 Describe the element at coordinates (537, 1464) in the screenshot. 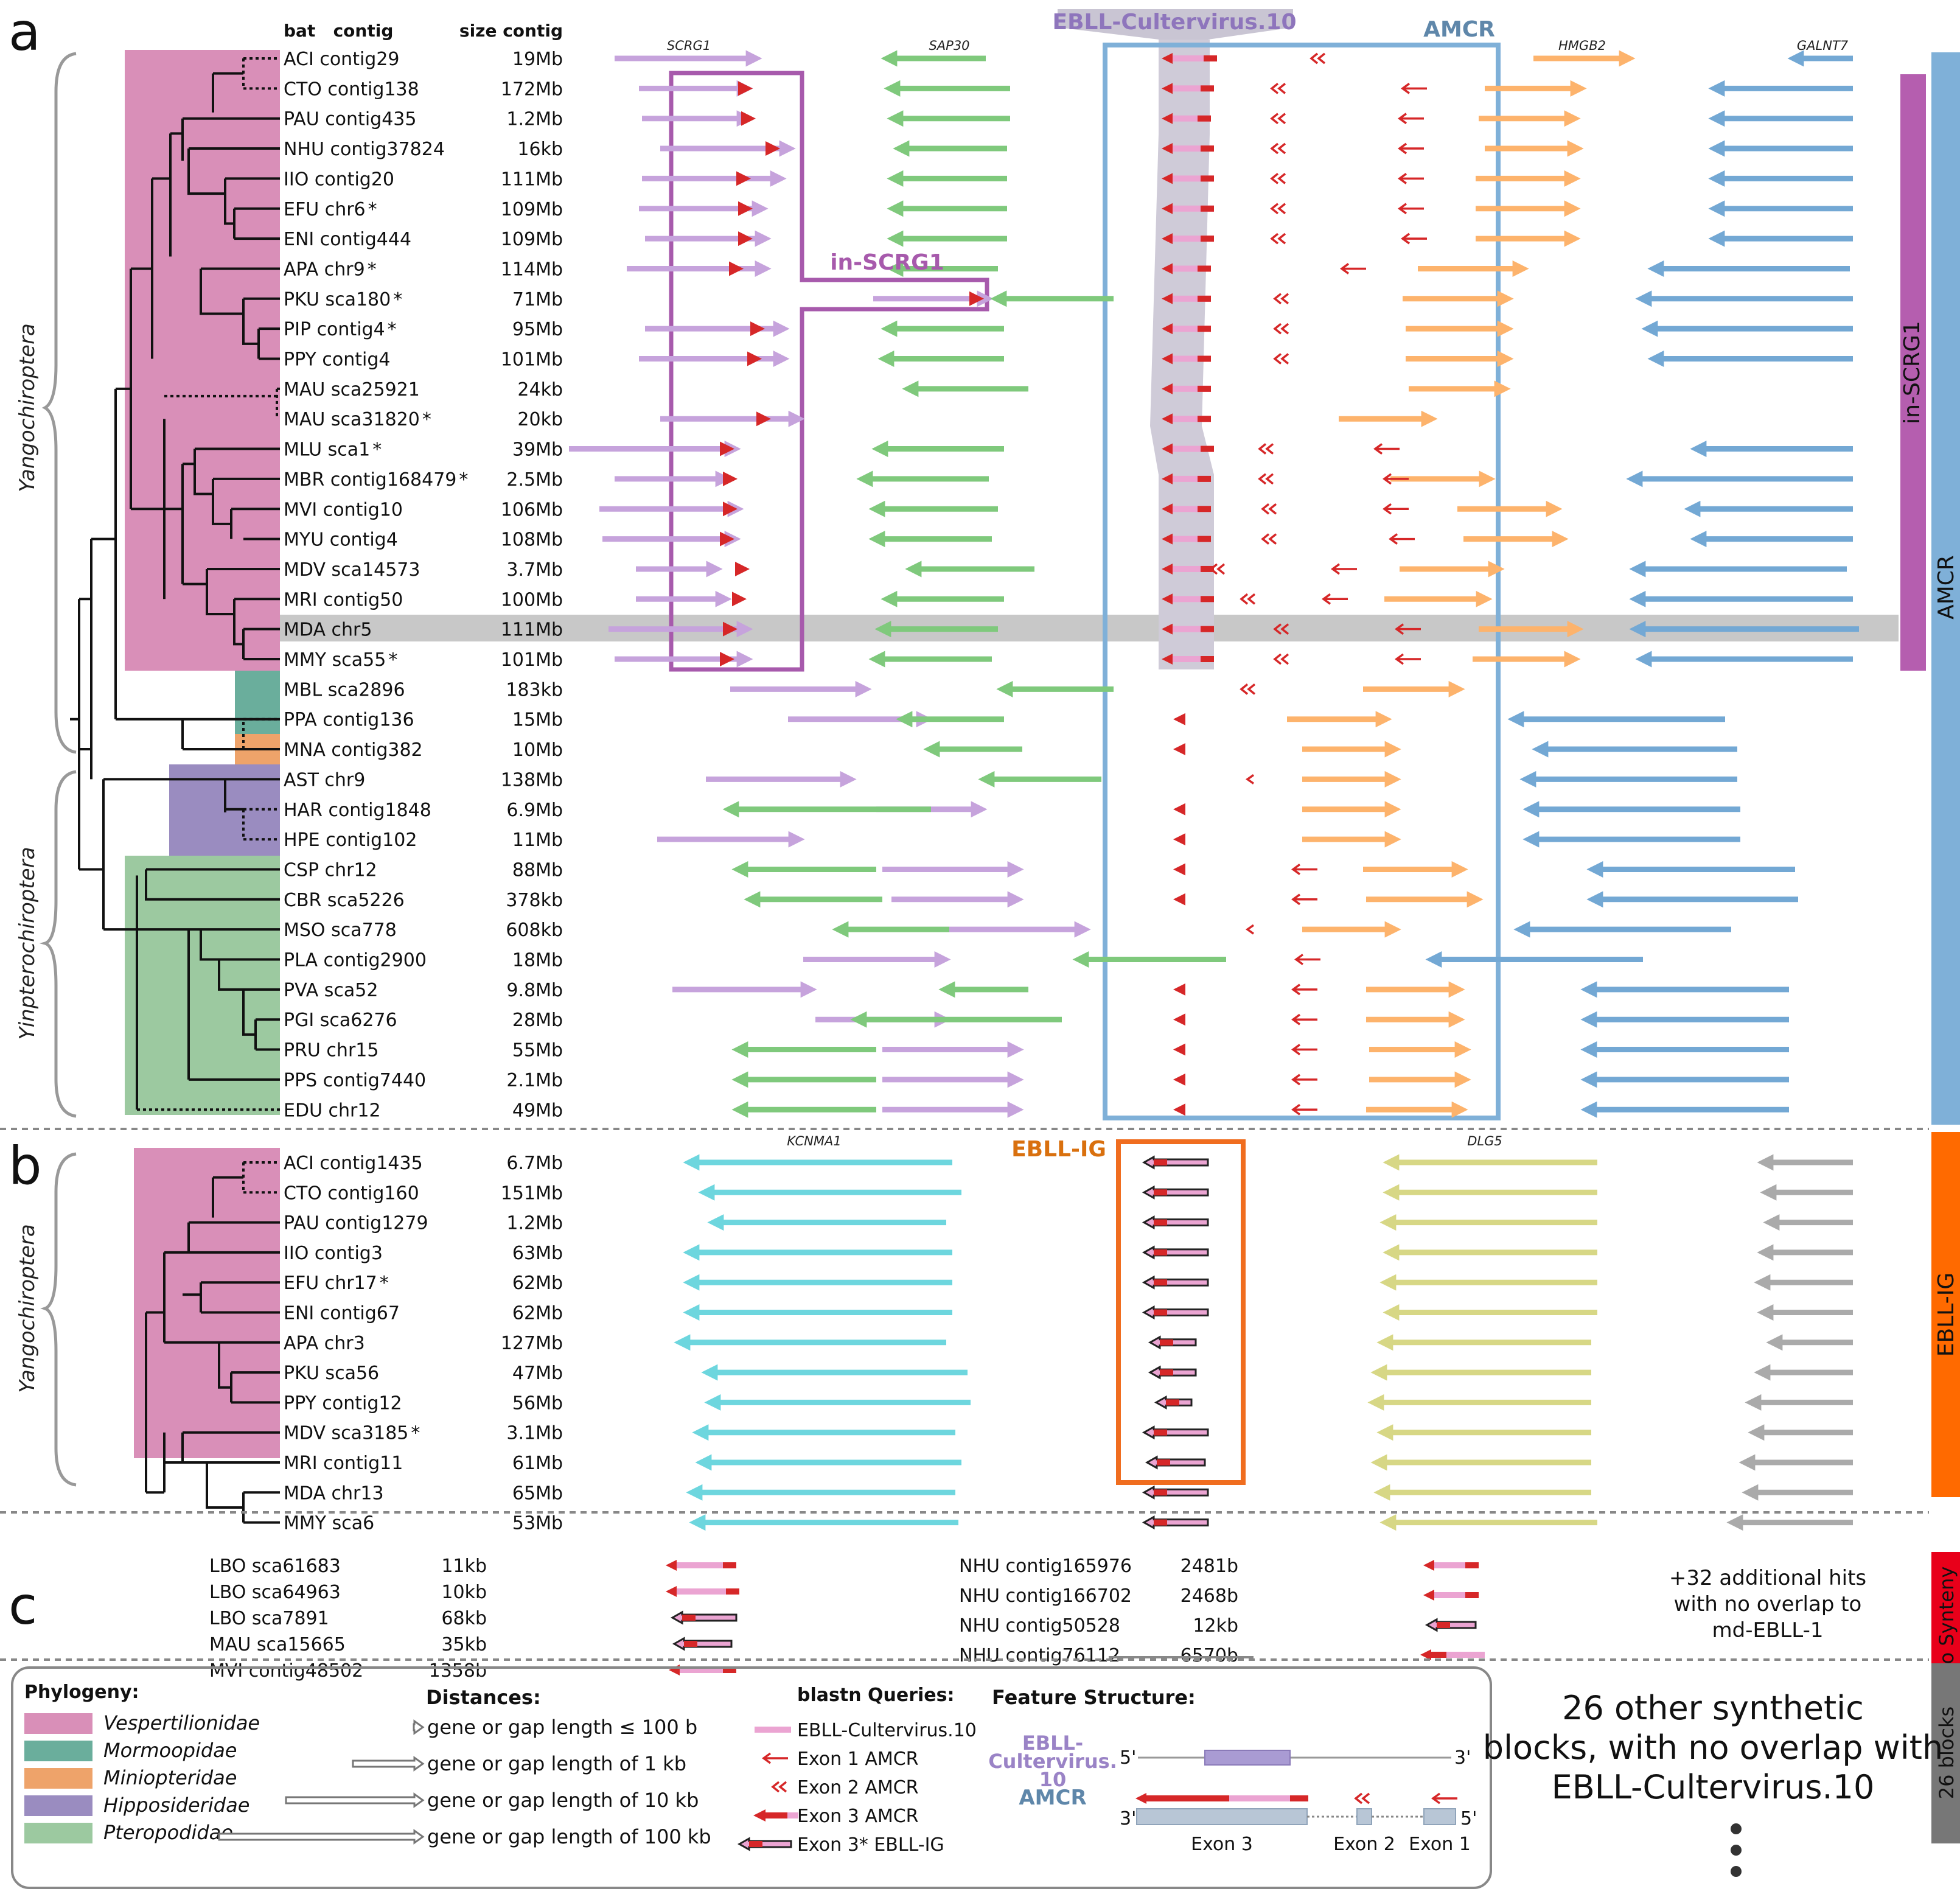

I see `row-b-size: 61Mb` at that location.